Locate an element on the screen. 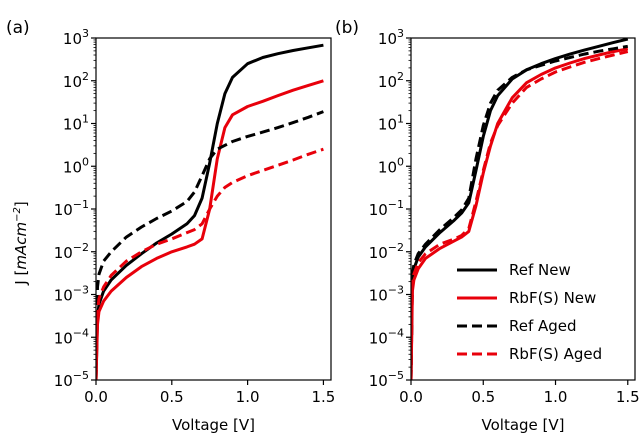  legend: Ref New RbF(S) New Ref Aged RbF(S) Aged is located at coordinates (529, 312).